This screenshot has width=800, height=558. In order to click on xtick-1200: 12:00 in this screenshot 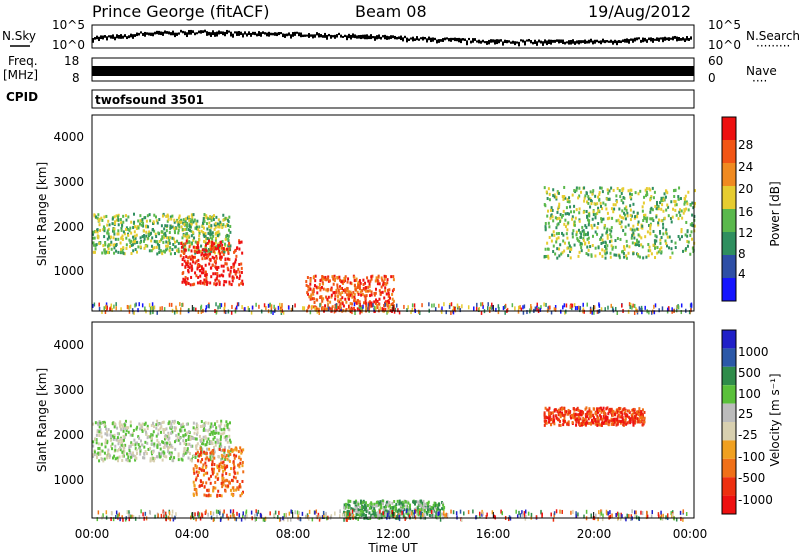, I will do `click(393, 534)`.